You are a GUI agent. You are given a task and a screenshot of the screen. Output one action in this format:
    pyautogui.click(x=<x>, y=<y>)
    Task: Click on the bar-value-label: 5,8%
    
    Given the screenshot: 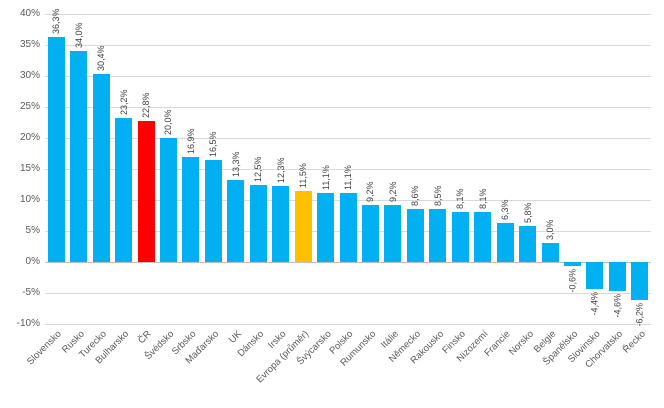 What is the action you would take?
    pyautogui.click(x=527, y=212)
    